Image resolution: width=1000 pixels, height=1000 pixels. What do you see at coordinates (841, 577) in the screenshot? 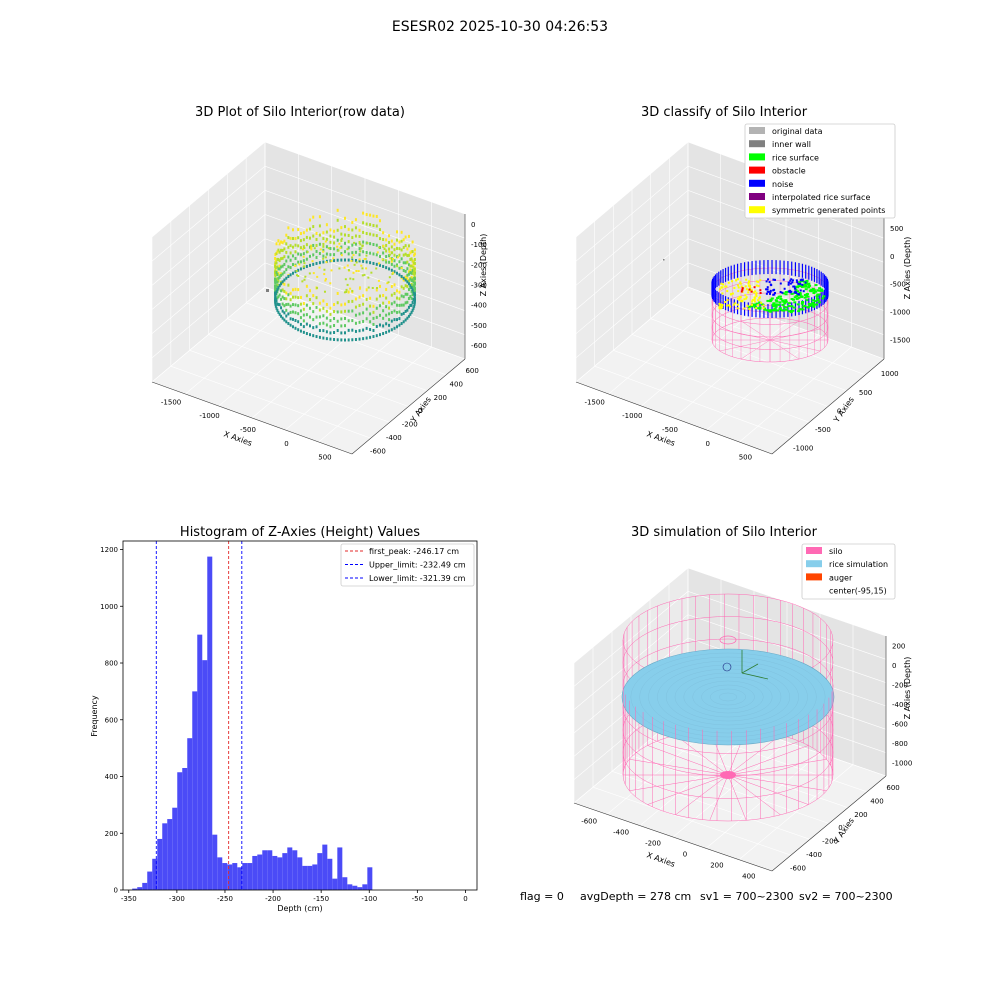
I see `legend-label: auger` at bounding box center [841, 577].